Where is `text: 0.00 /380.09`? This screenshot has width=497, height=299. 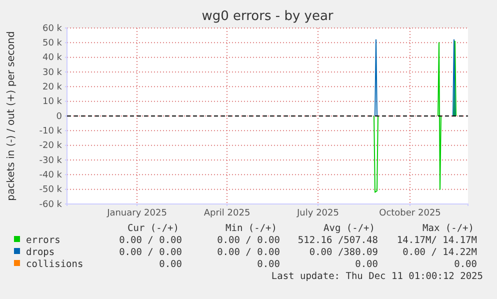 text: 0.00 /380.09 is located at coordinates (343, 252).